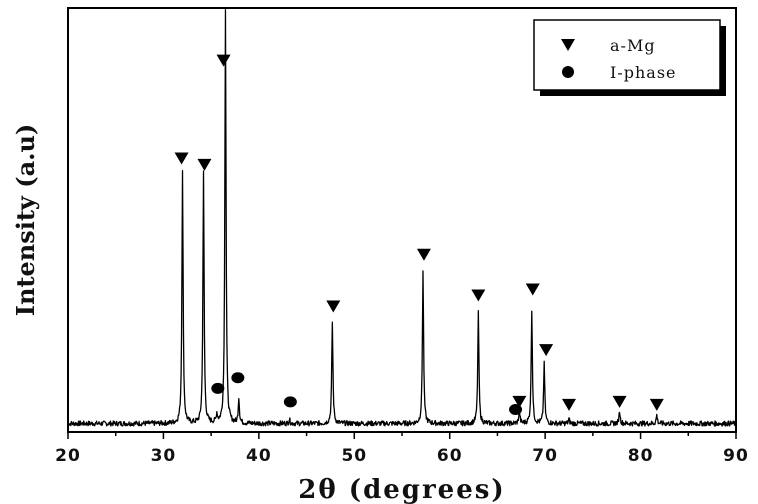  Describe the element at coordinates (736, 456) in the screenshot. I see `x-tick-label: 90` at that location.